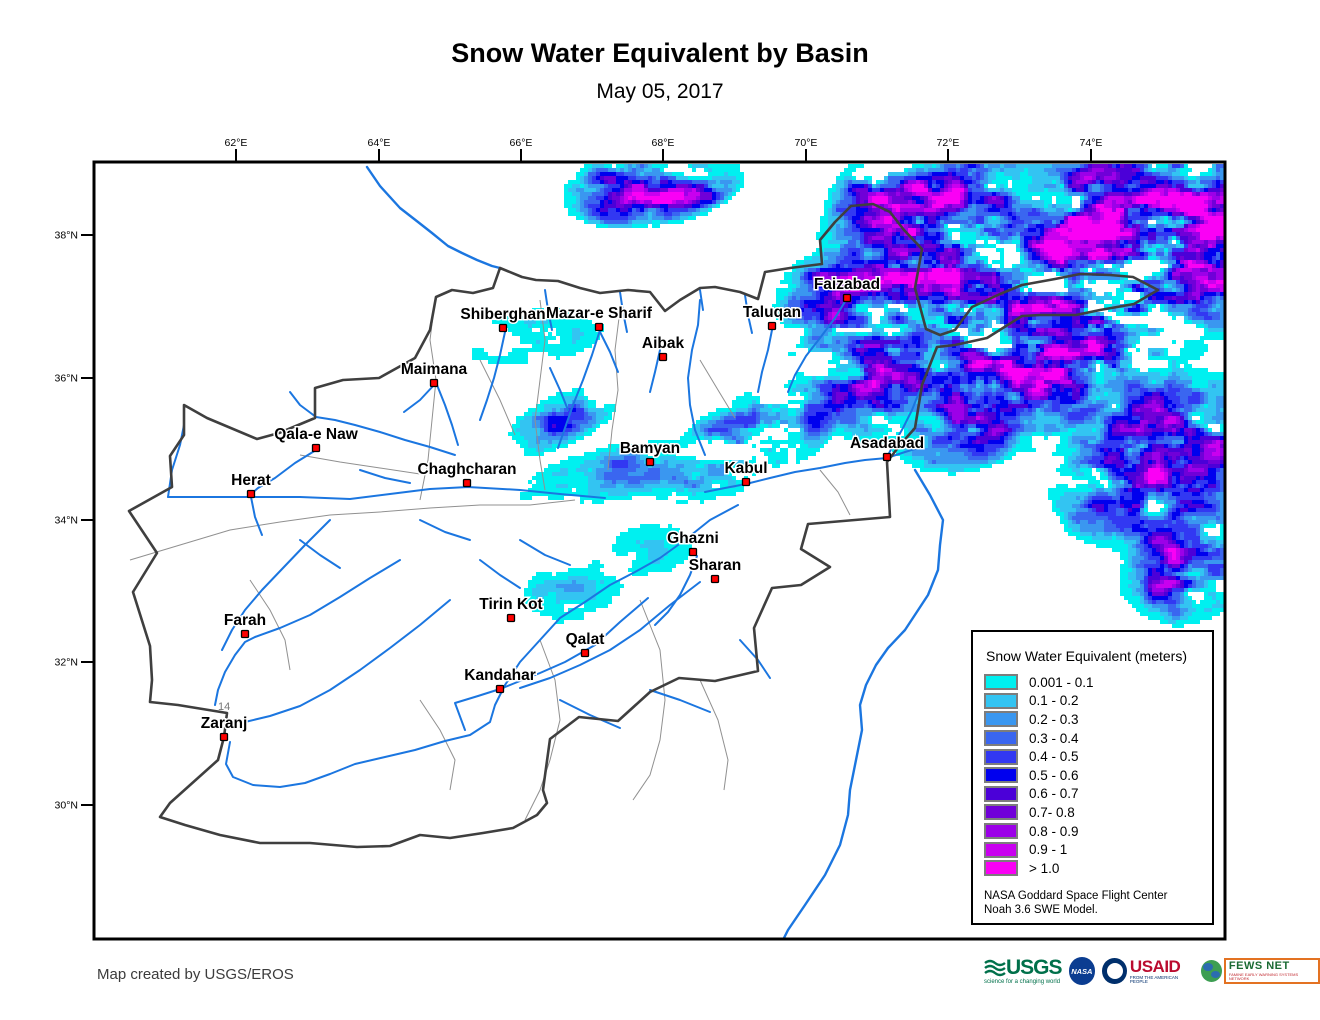 The width and height of the screenshot is (1320, 1020). Describe the element at coordinates (510, 604) in the screenshot. I see `city-label: Tirin Kot` at that location.